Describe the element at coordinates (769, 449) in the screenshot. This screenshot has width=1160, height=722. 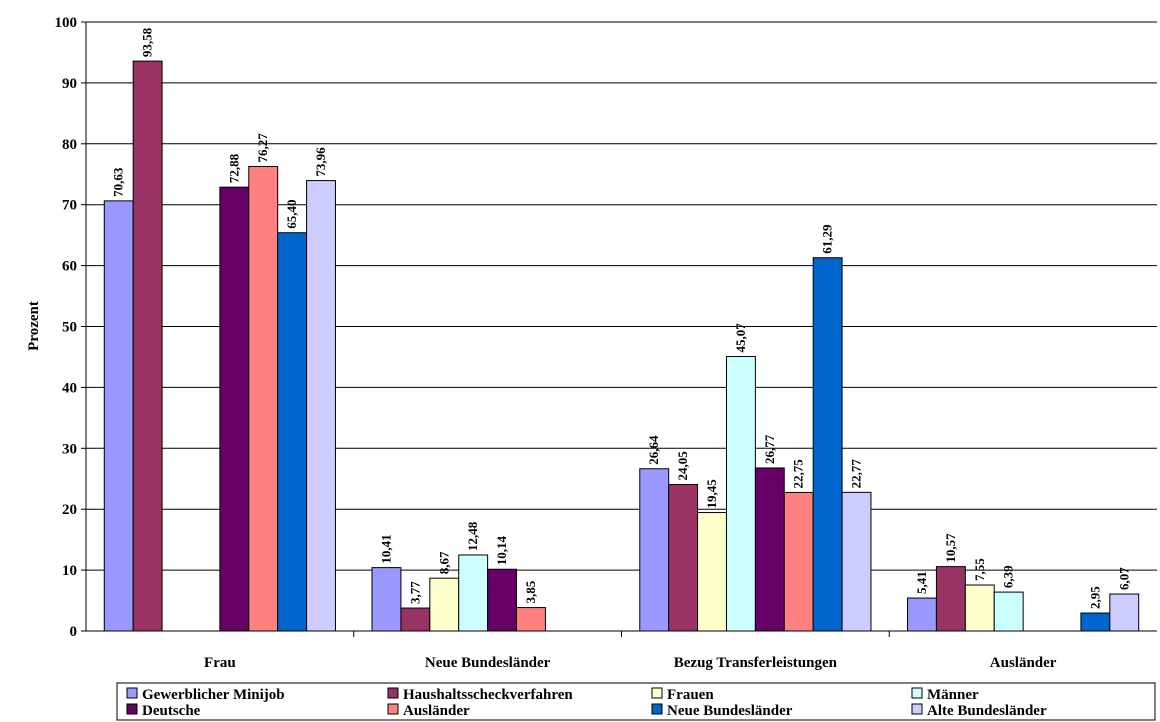
I see `data-label: 26,77` at that location.